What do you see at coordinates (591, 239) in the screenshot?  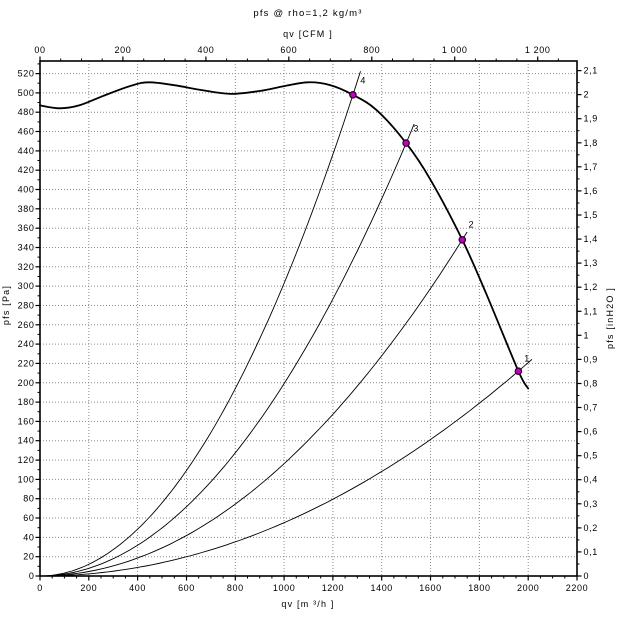 I see `right-axis-tick-label: 1,4` at bounding box center [591, 239].